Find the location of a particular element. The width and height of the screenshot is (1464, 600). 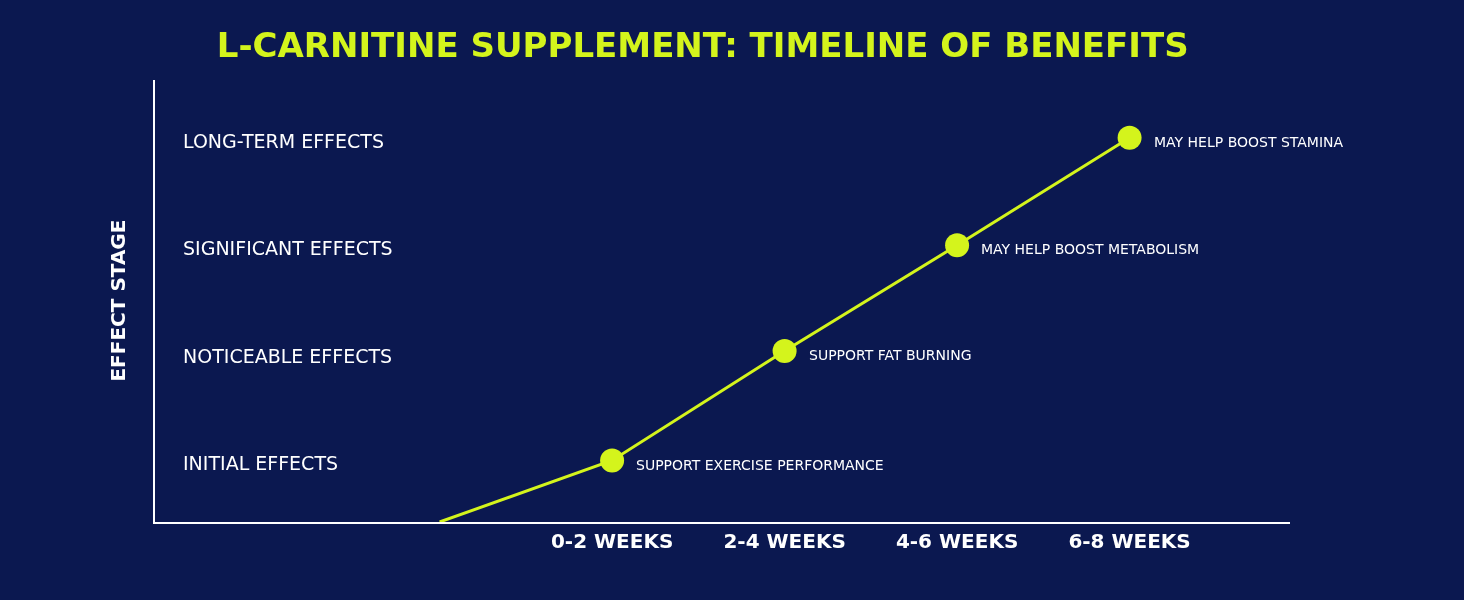

x-tick-label: 0-2 WEEKS is located at coordinates (612, 541).